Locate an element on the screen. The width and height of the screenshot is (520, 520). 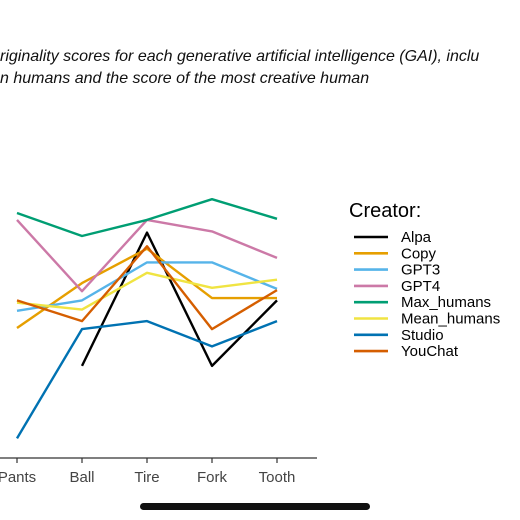
series-line-mean-humans is located at coordinates (147, 291).